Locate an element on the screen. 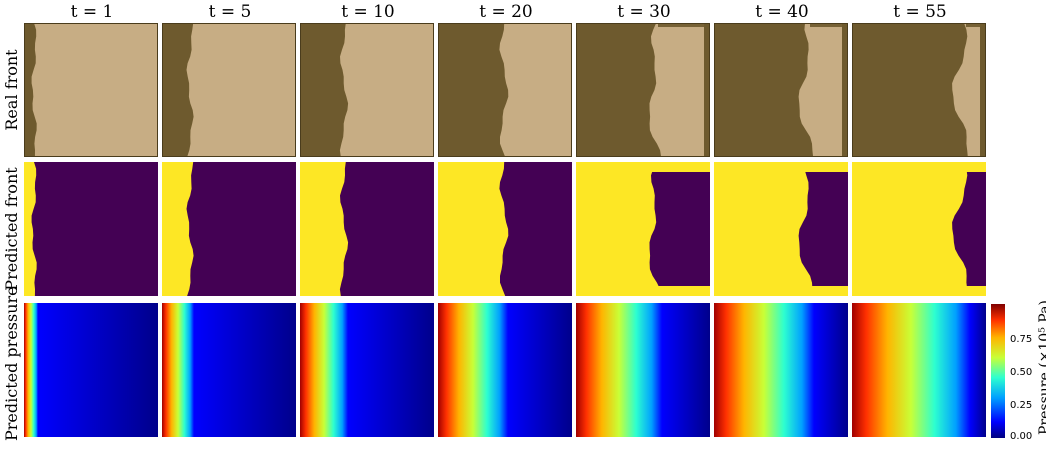 The image size is (1046, 452). row-label-predicted-front: Predicted front is located at coordinates (11, 229).